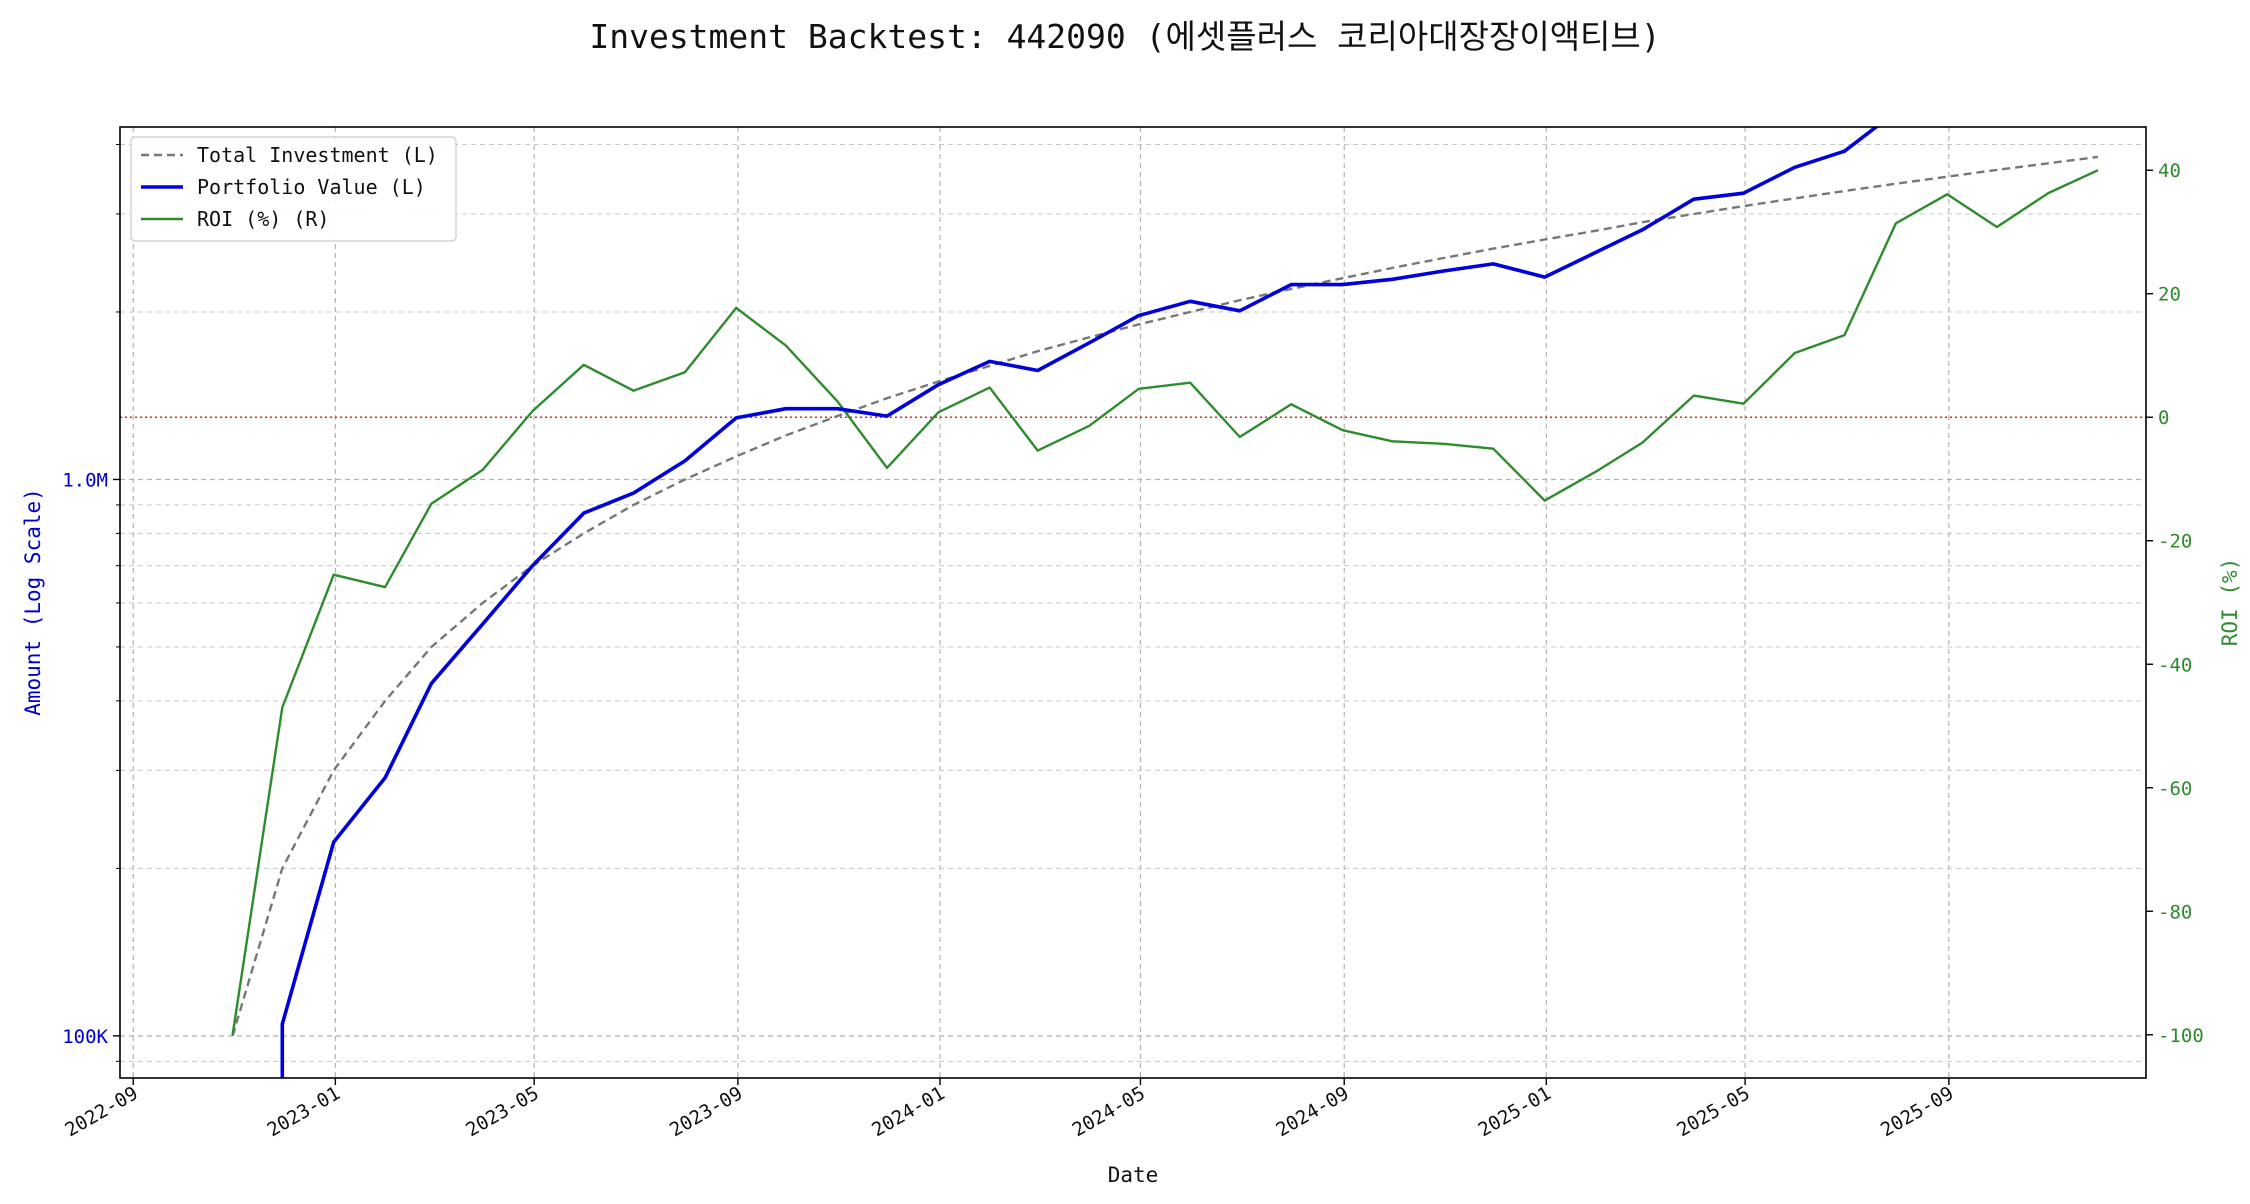  I want to click on right-tick-label: 20, so click(2169, 295).